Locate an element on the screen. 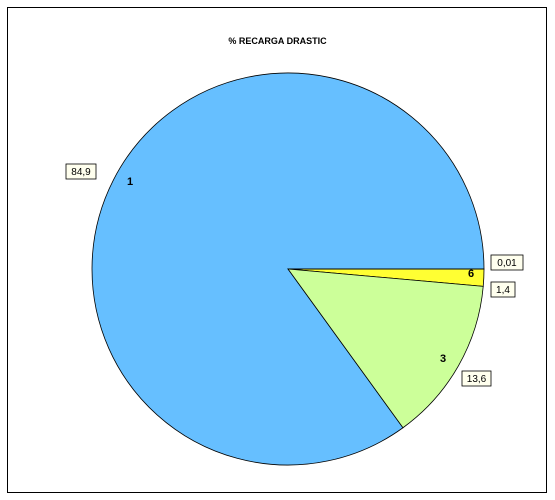 This screenshot has height=500, width=555. slice-value-label: 13,6 is located at coordinates (477, 379).